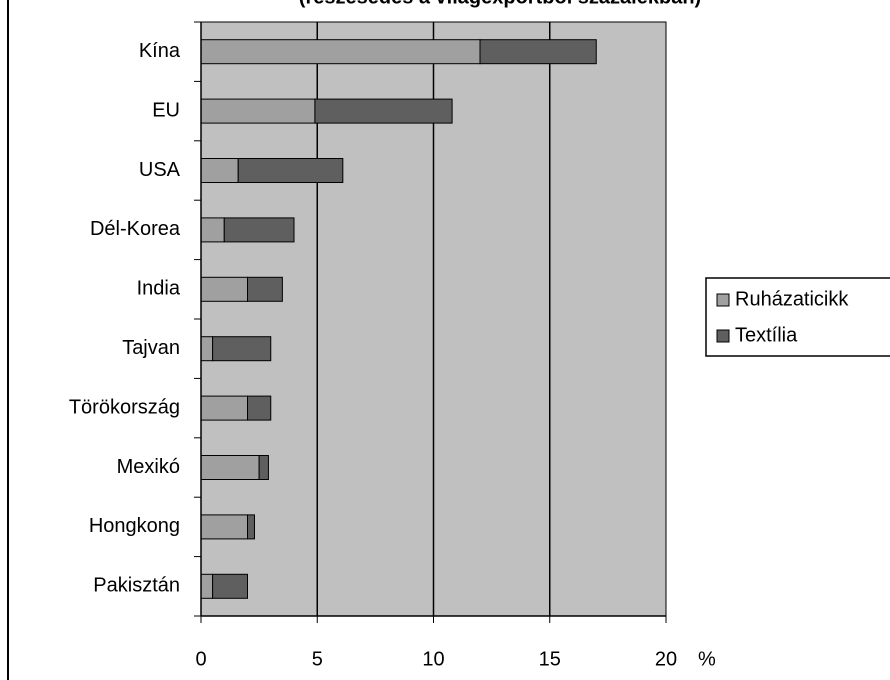 Image resolution: width=890 pixels, height=680 pixels. Describe the element at coordinates (792, 299) in the screenshot. I see `legend-label: Ruházaticikk` at that location.